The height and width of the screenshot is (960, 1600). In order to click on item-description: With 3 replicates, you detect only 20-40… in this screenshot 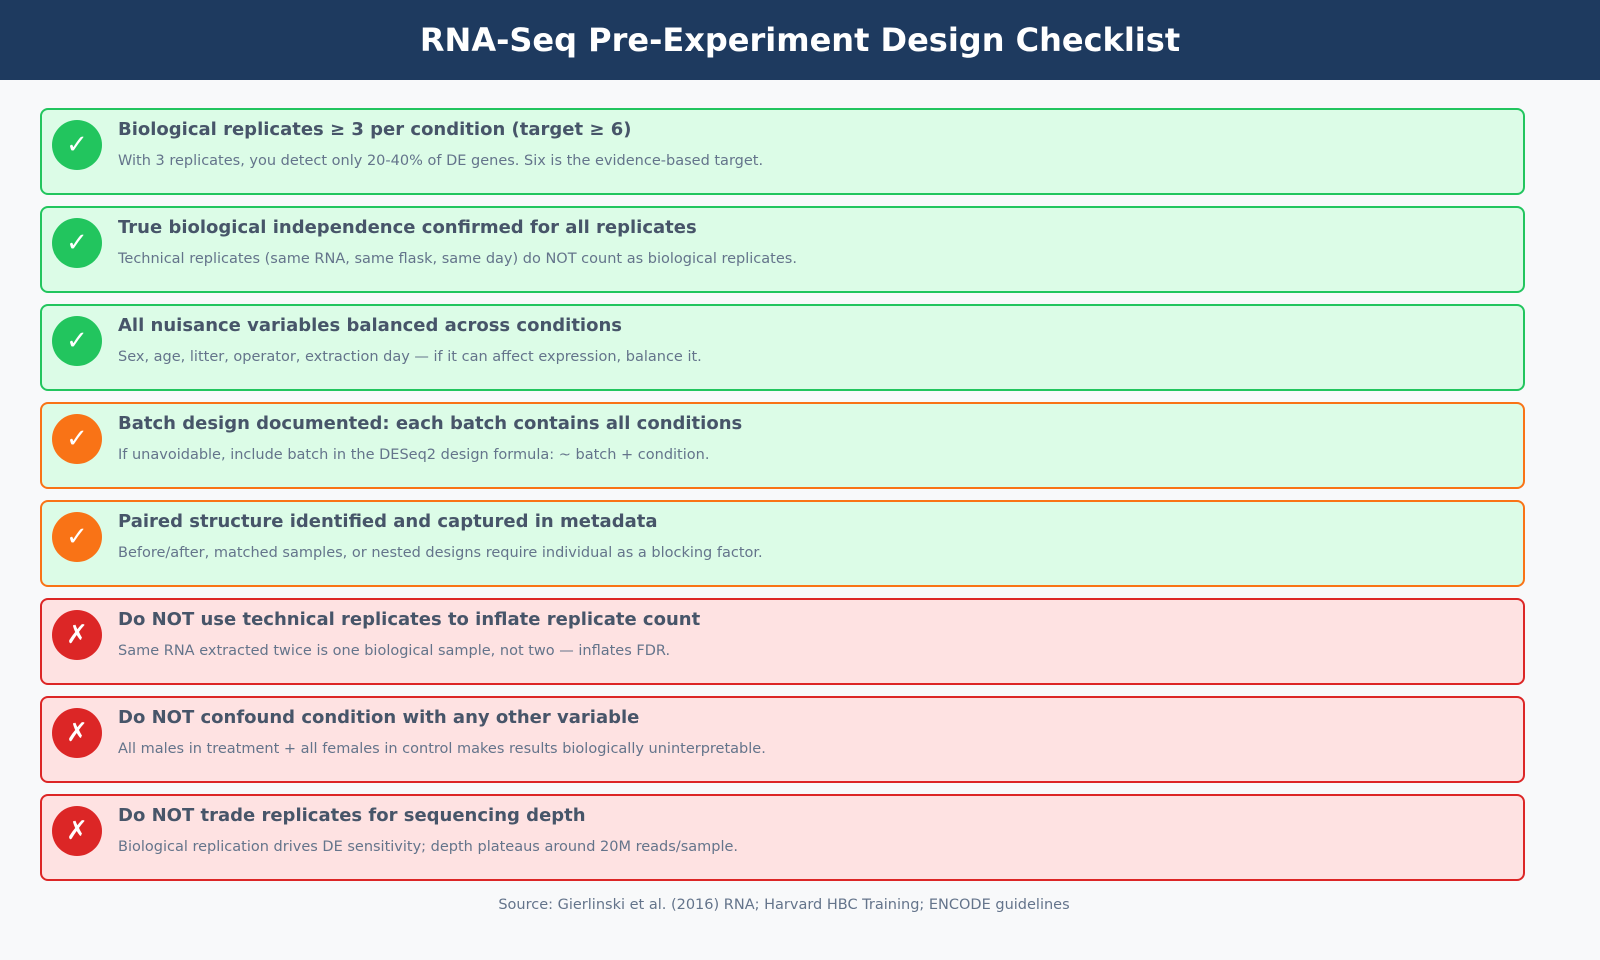, I will do `click(441, 161)`.